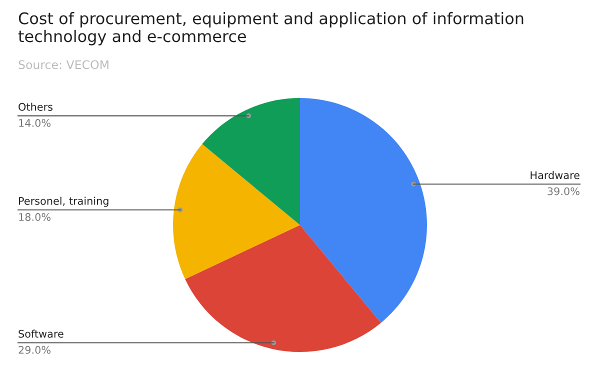 Image resolution: width=600 pixels, height=371 pixels. I want to click on chart-title: Cost of procurement, equipment and application of information technology and e-commerce, so click(271, 29).